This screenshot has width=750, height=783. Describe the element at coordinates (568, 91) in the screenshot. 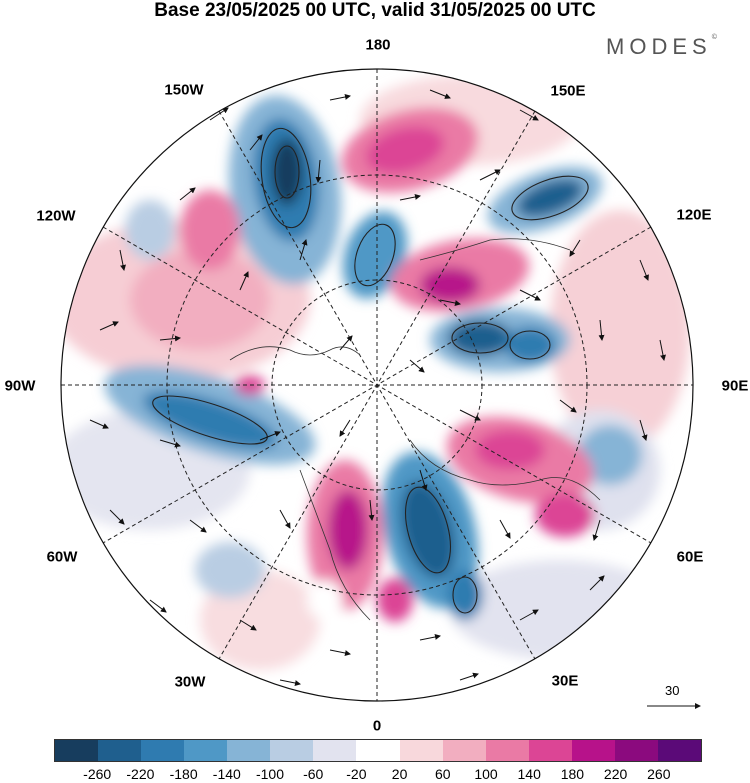

I see `lon-label-150e: 150E` at that location.